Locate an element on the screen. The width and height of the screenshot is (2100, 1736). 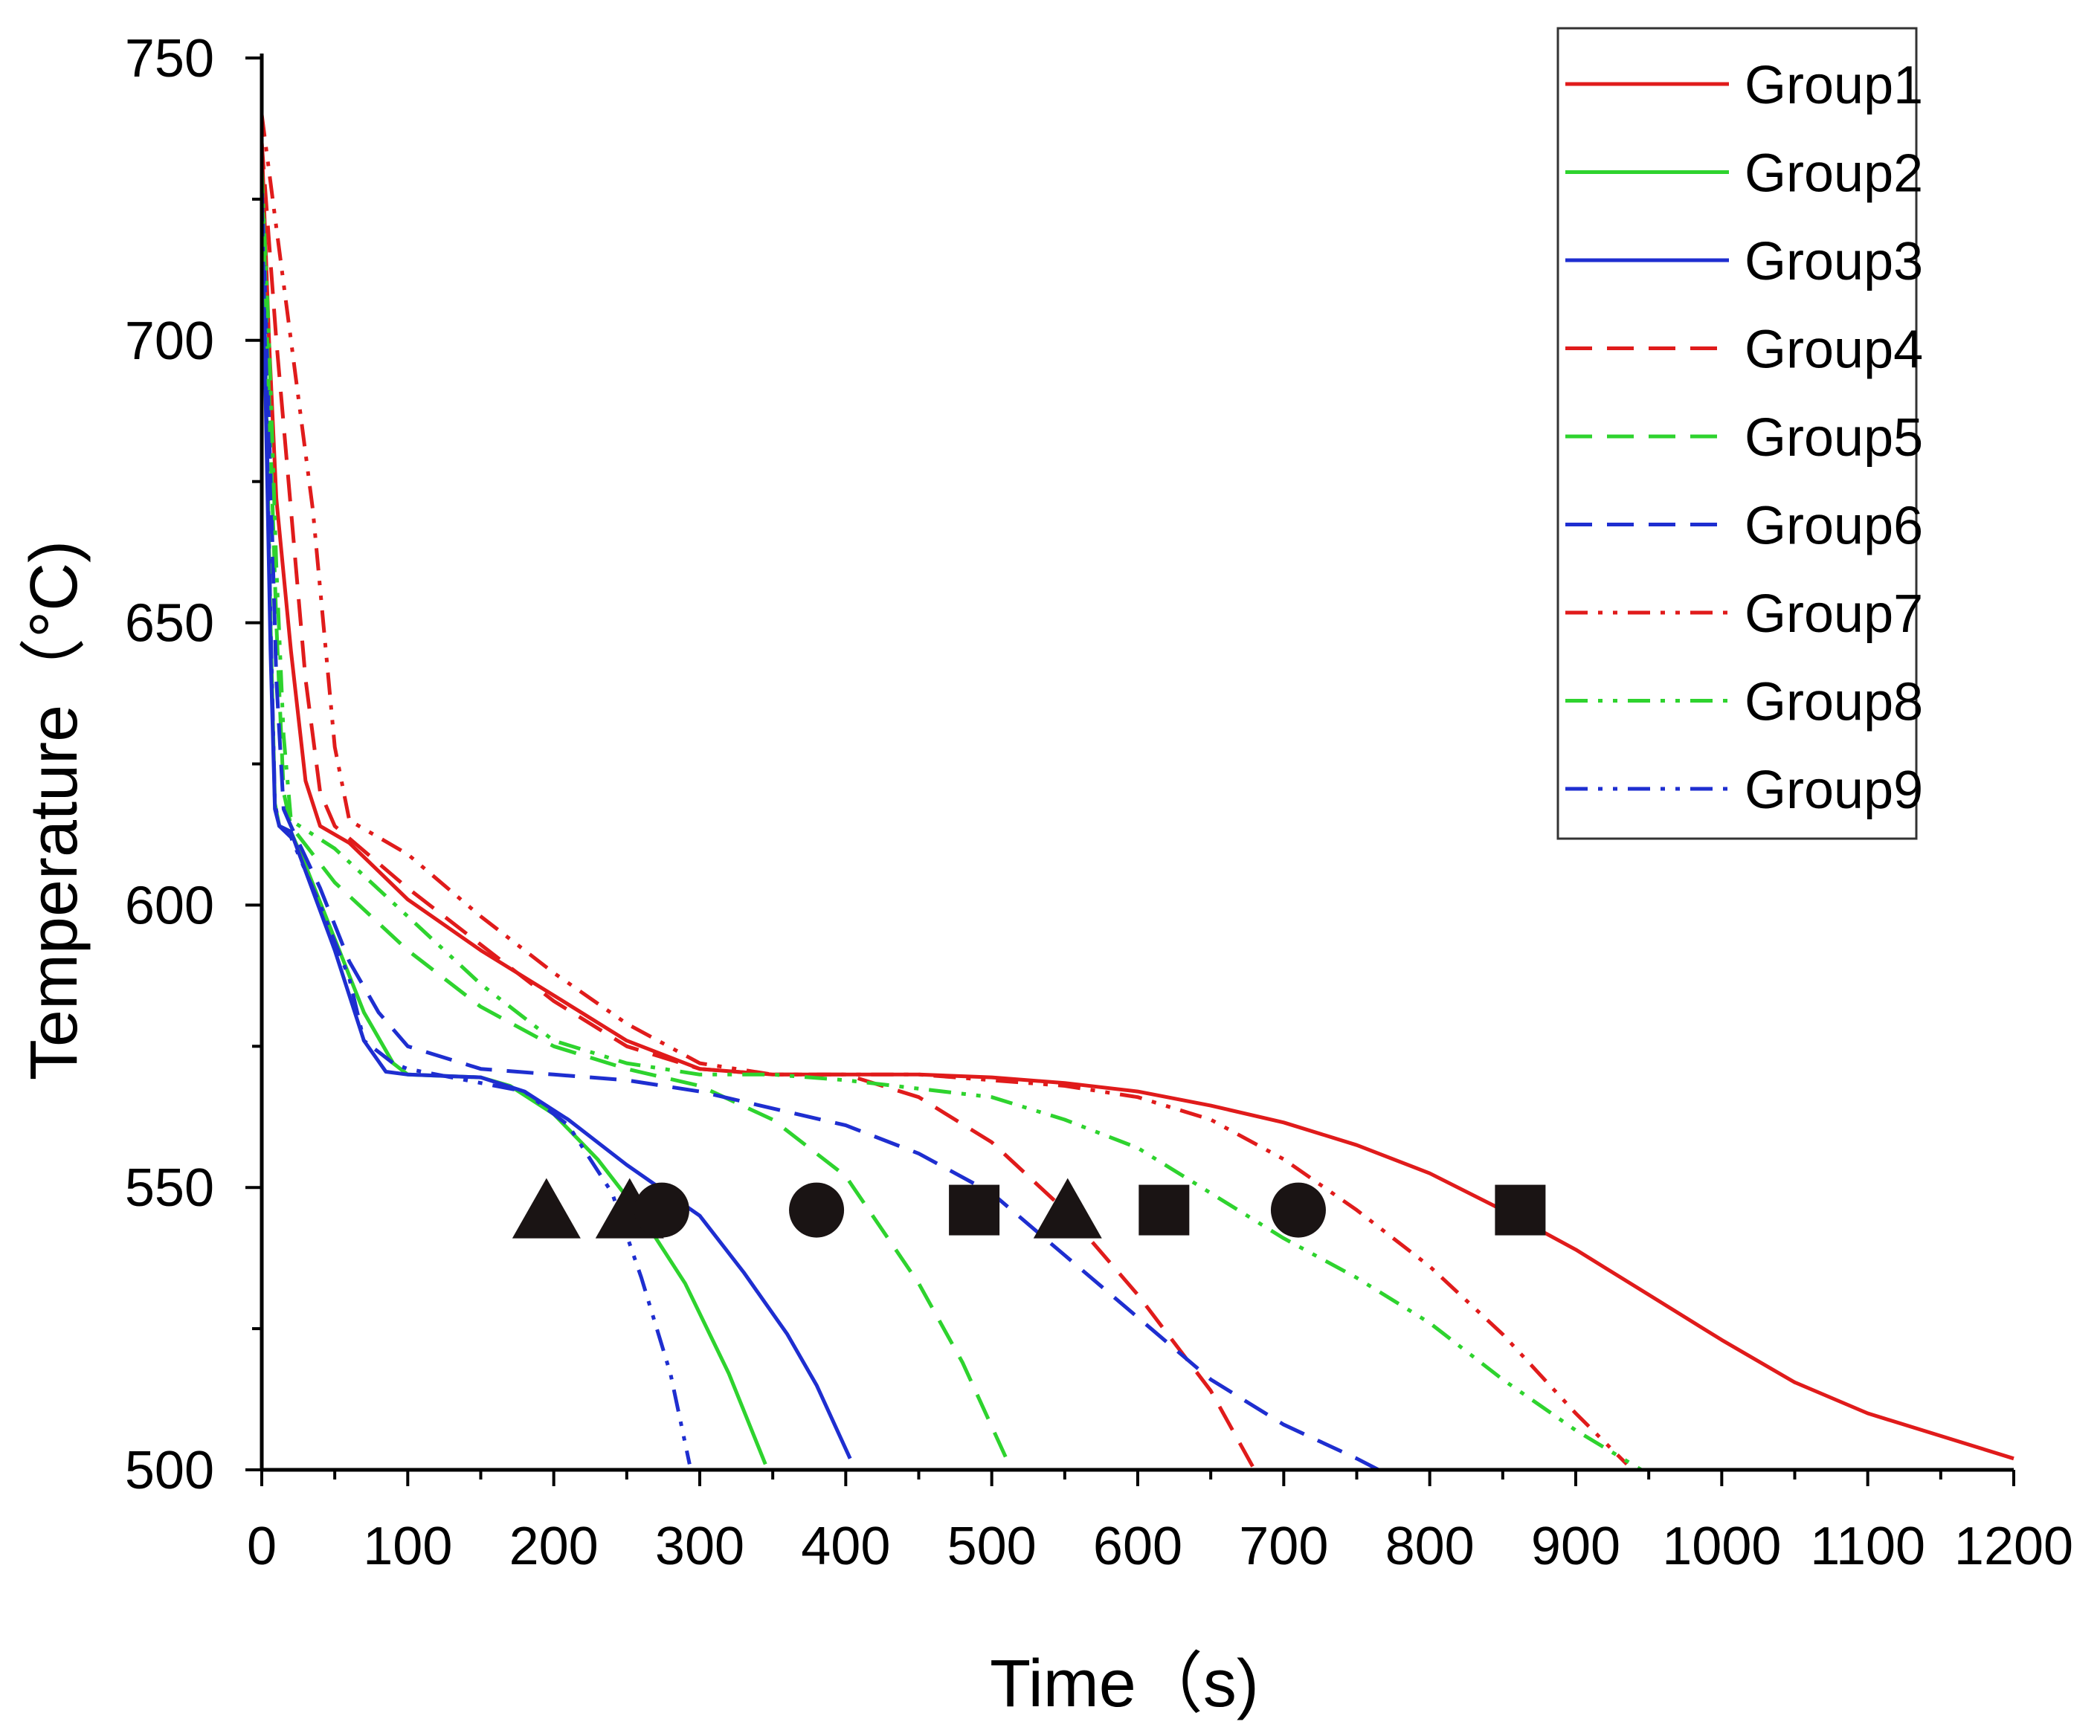
x-axis-title: Time（s) is located at coordinates (1124, 1684).